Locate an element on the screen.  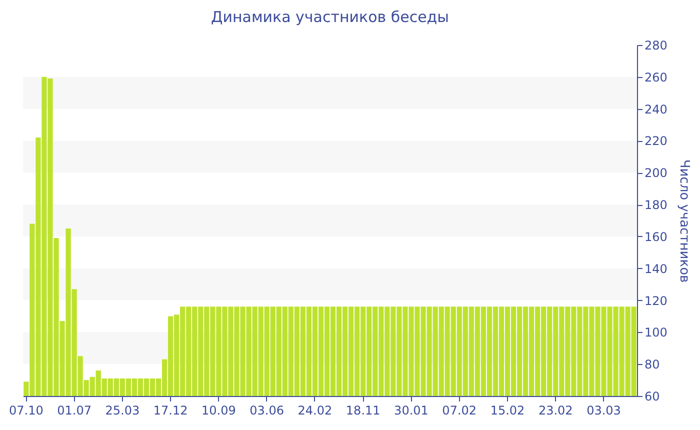
y-tick-label: 220 is located at coordinates (656, 141).